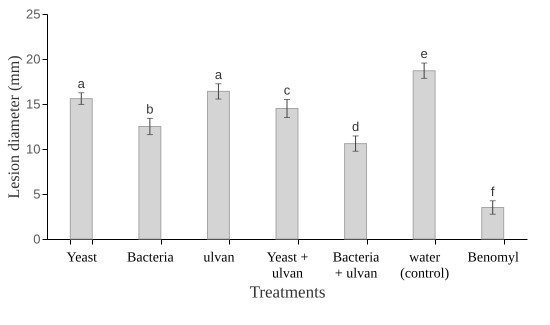 The image size is (550, 325). I want to click on y-tick-label: 0, so click(36, 239).